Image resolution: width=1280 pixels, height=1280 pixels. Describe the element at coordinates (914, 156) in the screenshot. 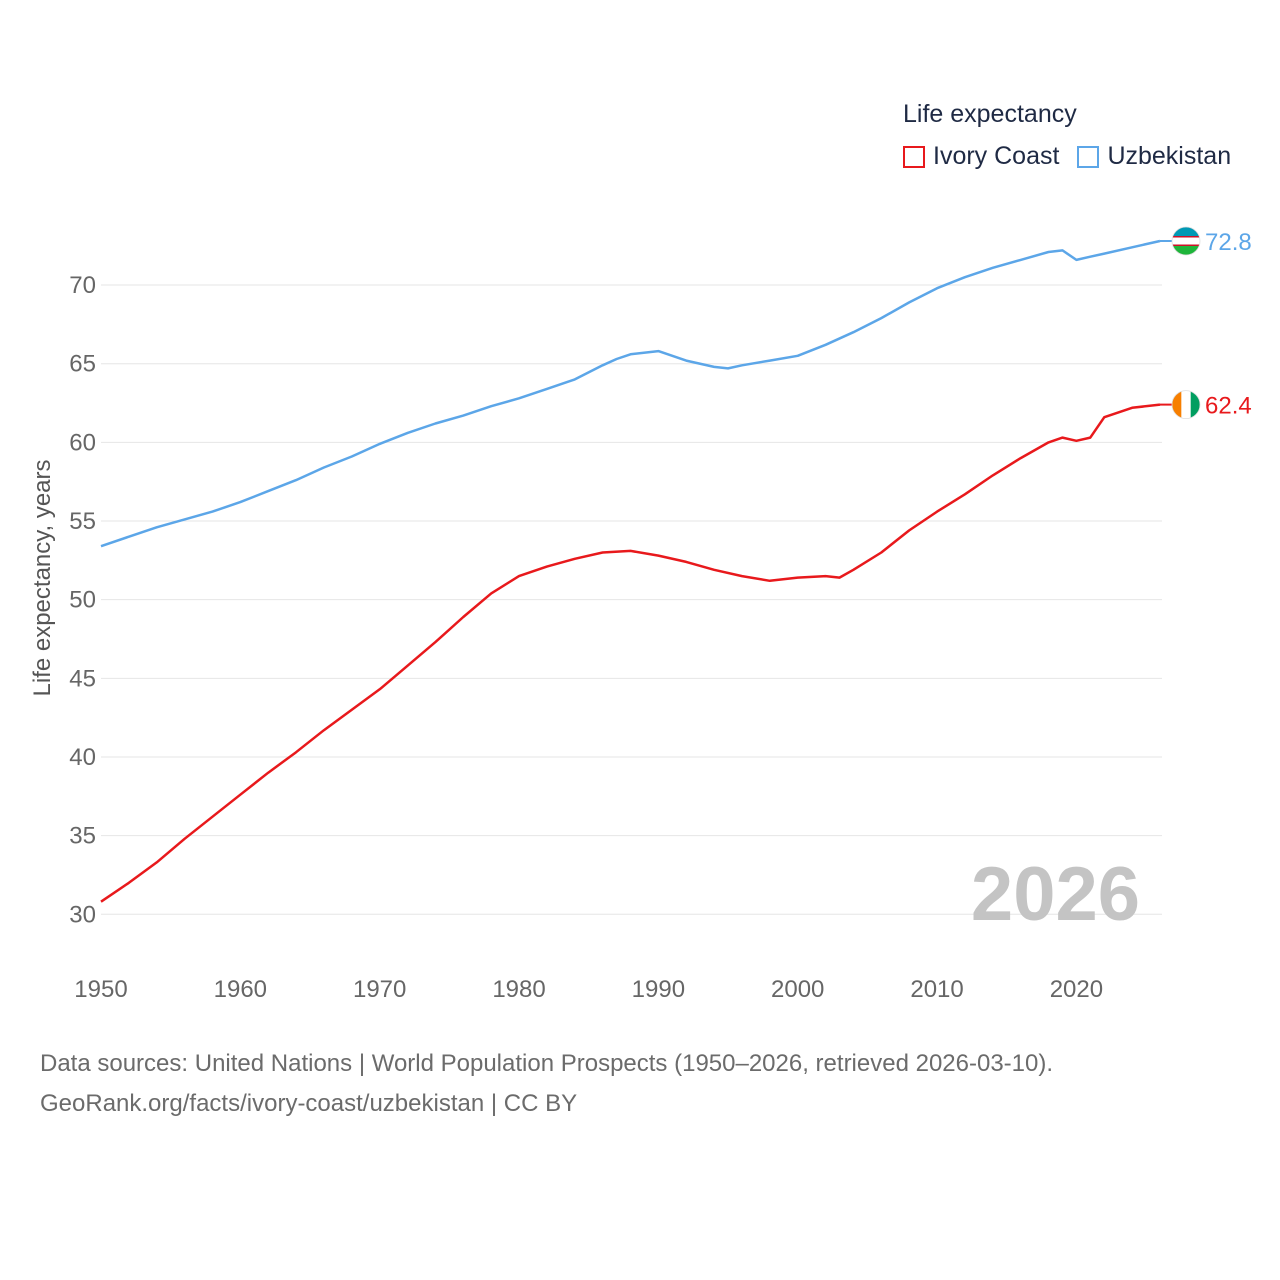

I see `legend-swatch-ivory-coast` at that location.